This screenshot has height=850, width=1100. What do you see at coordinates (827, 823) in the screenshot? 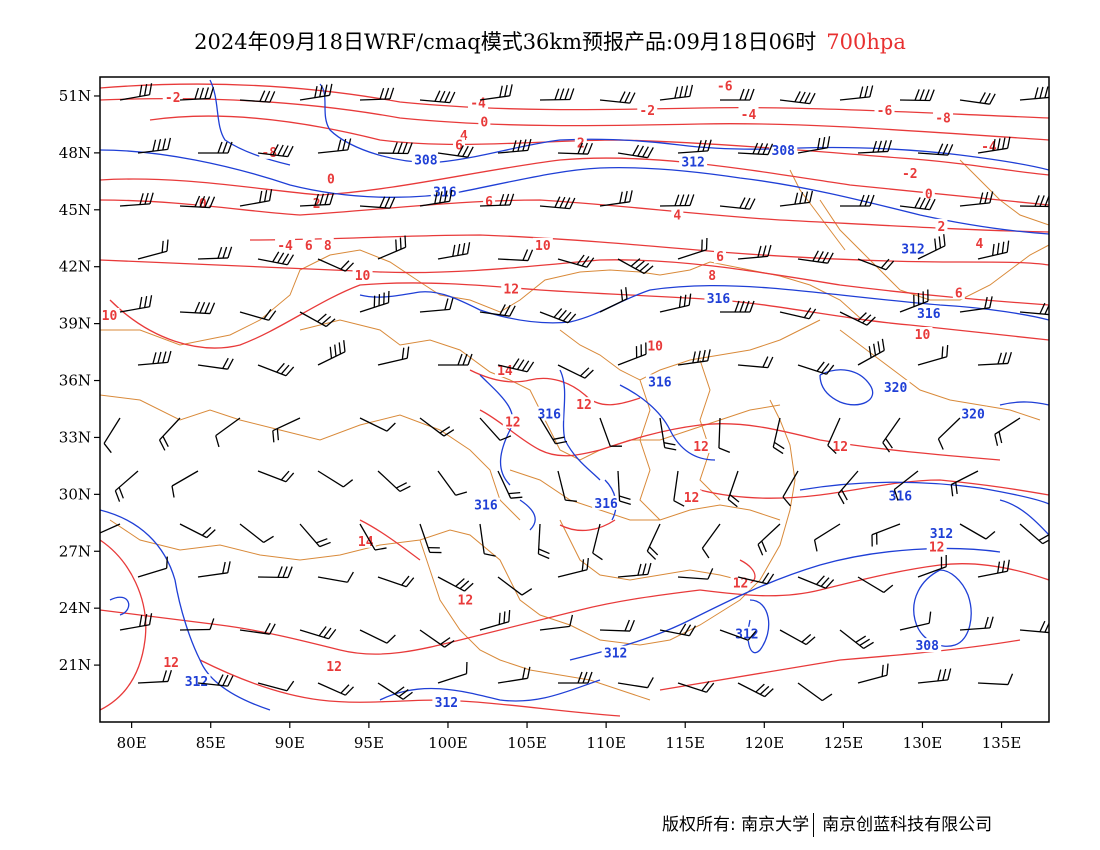
I see `footer: 版权所有: 南京大学 南京创蓝科技有限公司` at bounding box center [827, 823].